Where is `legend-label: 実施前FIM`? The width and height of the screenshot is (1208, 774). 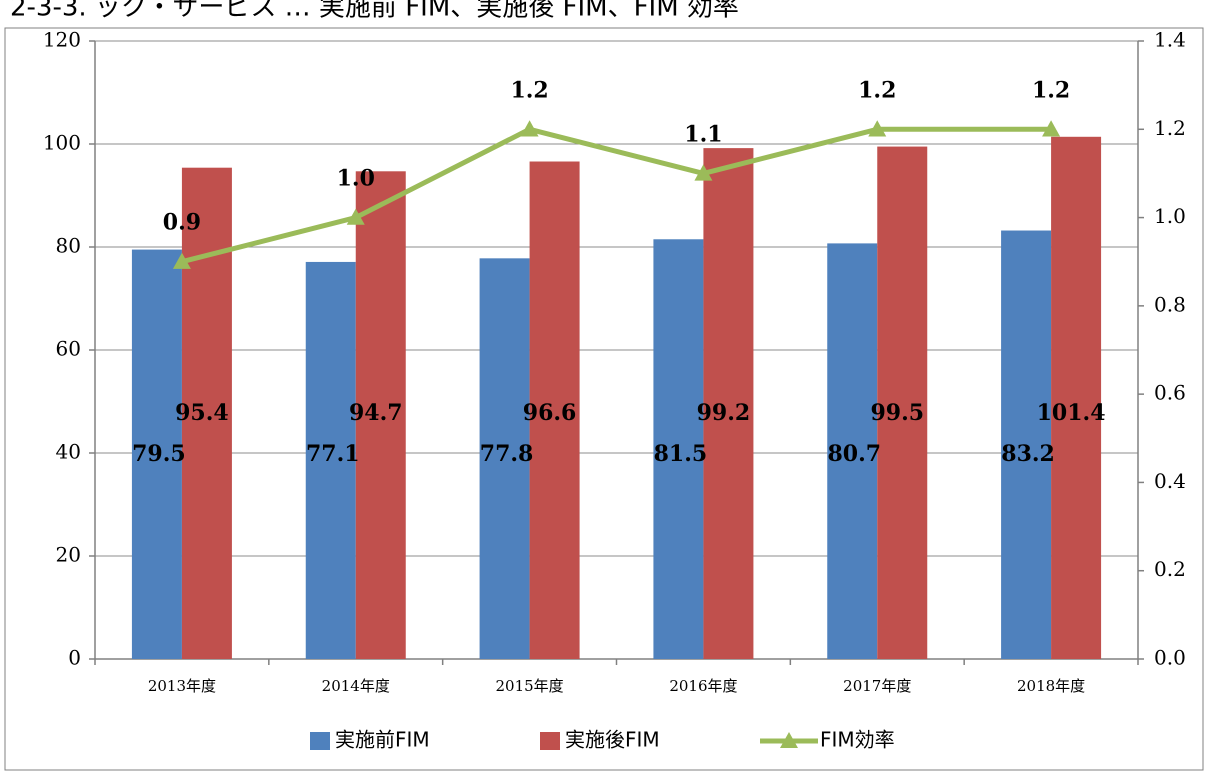
legend-label: 実施前FIM is located at coordinates (382, 740).